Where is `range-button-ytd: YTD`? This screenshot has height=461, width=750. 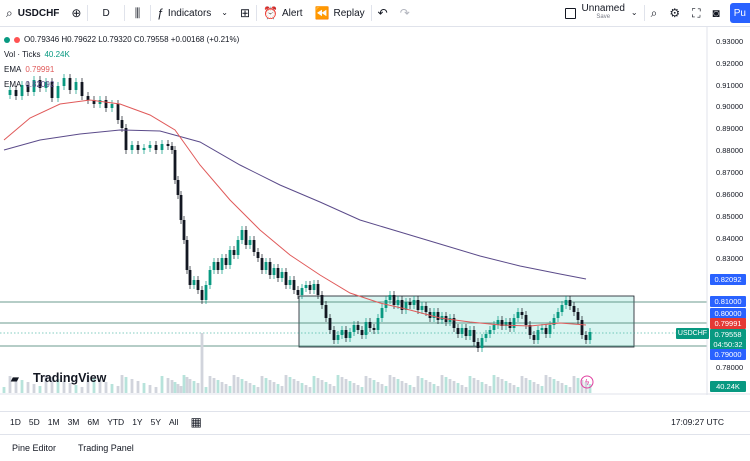
range-button-ytd: YTD is located at coordinates (116, 422).